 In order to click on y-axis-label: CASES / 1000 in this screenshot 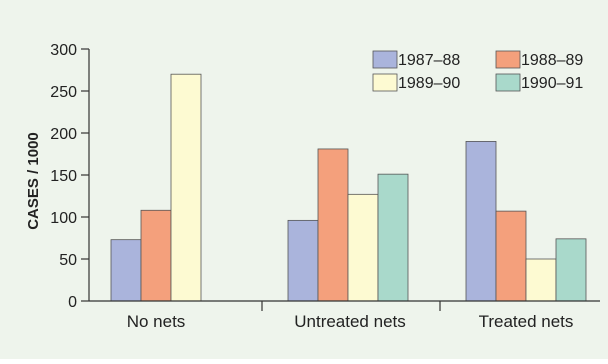, I will do `click(33, 181)`.